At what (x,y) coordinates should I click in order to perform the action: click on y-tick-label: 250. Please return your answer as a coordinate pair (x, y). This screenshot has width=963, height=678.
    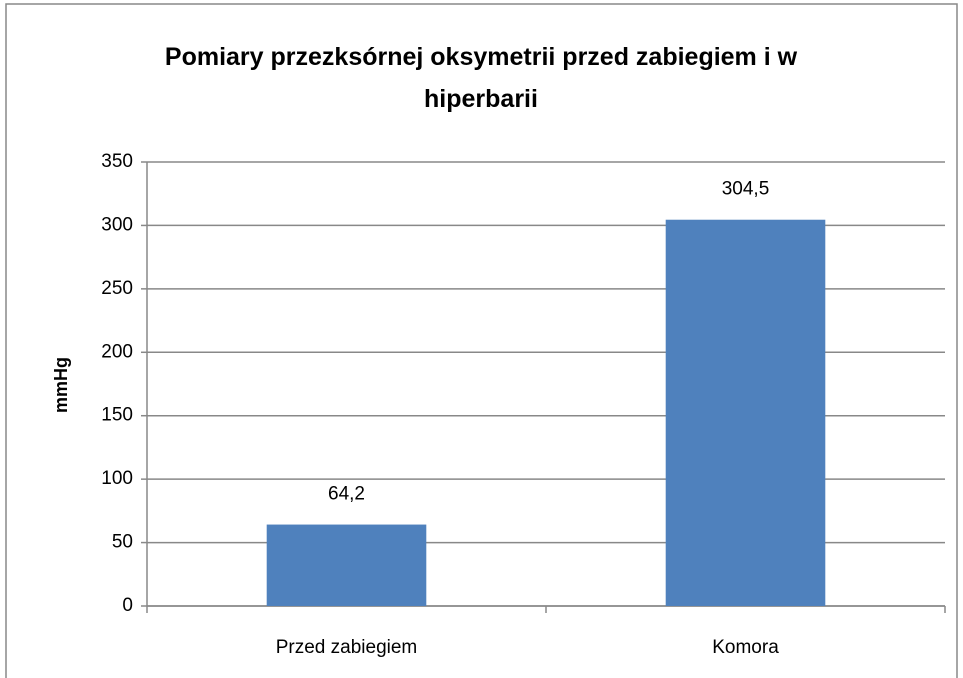
    Looking at the image, I should click on (117, 288).